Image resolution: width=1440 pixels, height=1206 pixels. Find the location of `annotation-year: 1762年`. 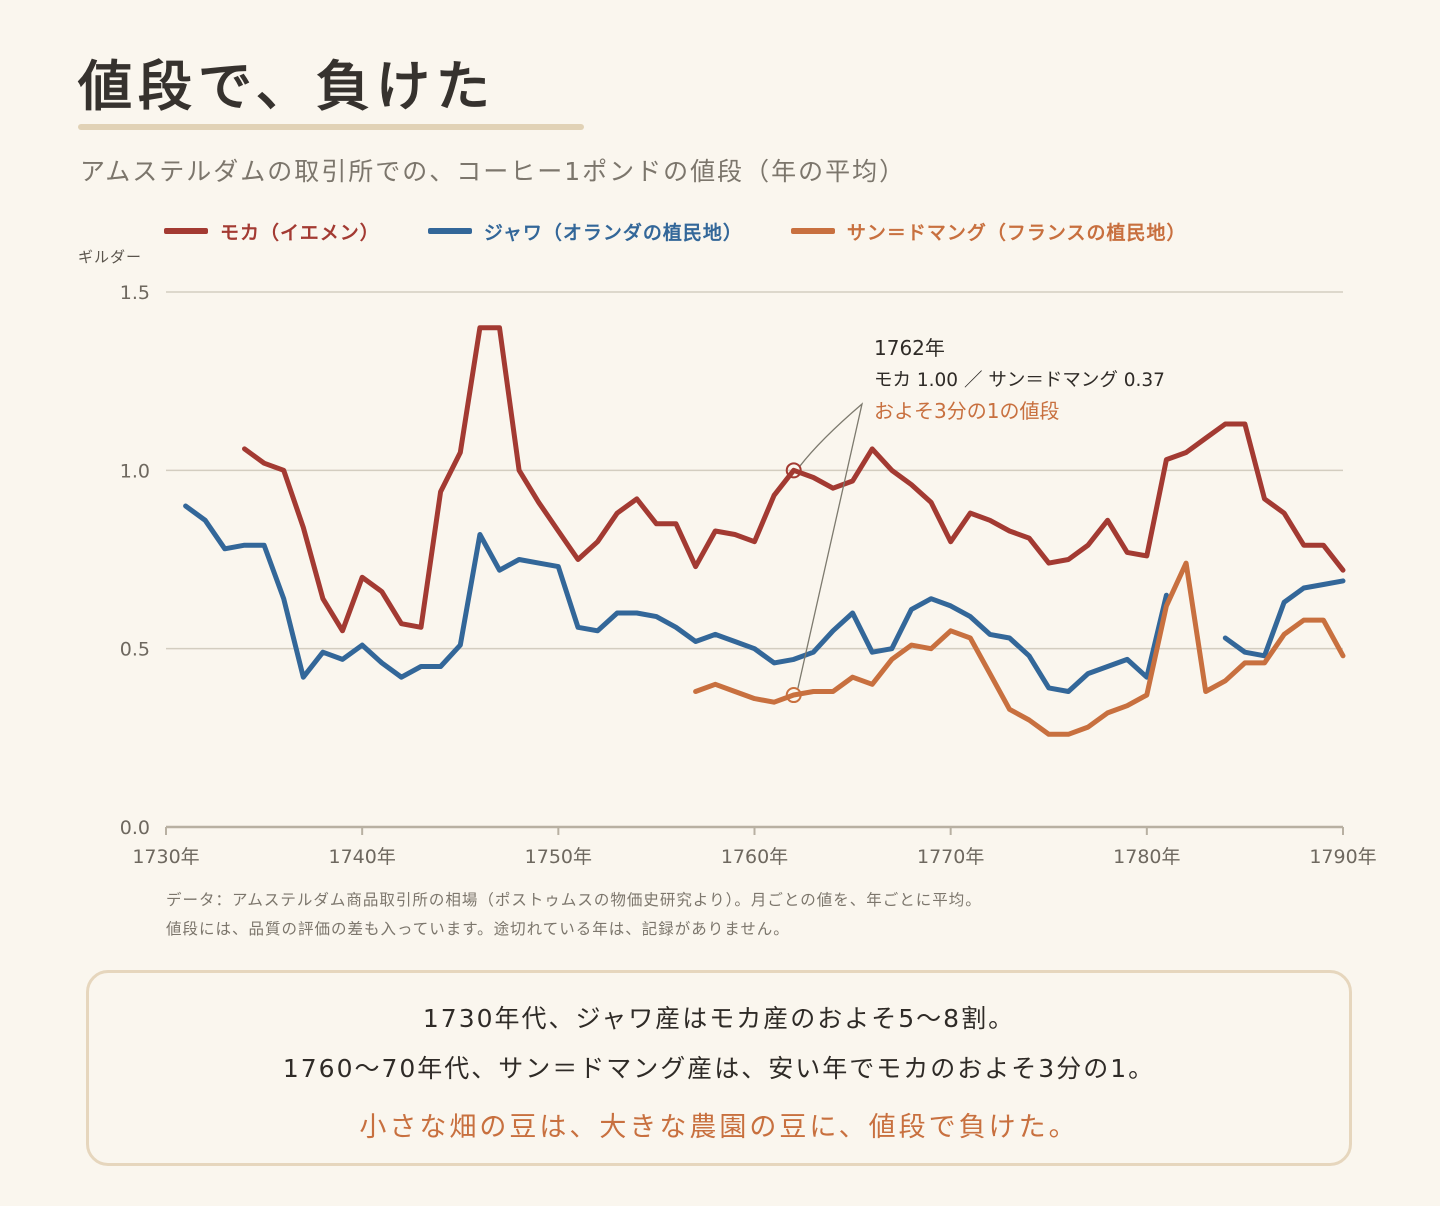

annotation-year: 1762年 is located at coordinates (909, 348).